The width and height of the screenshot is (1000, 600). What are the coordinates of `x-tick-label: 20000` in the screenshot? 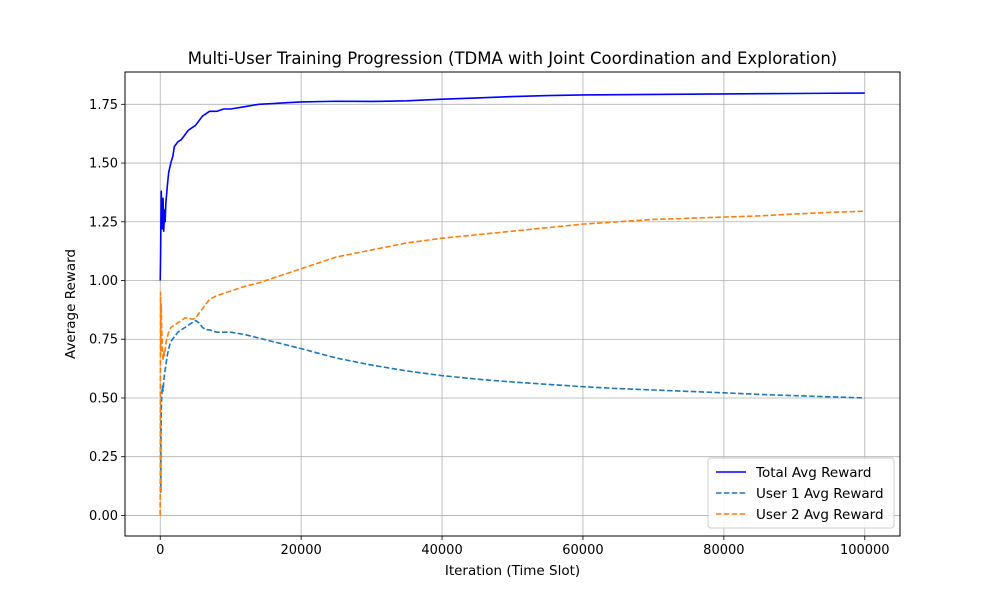 It's located at (300, 550).